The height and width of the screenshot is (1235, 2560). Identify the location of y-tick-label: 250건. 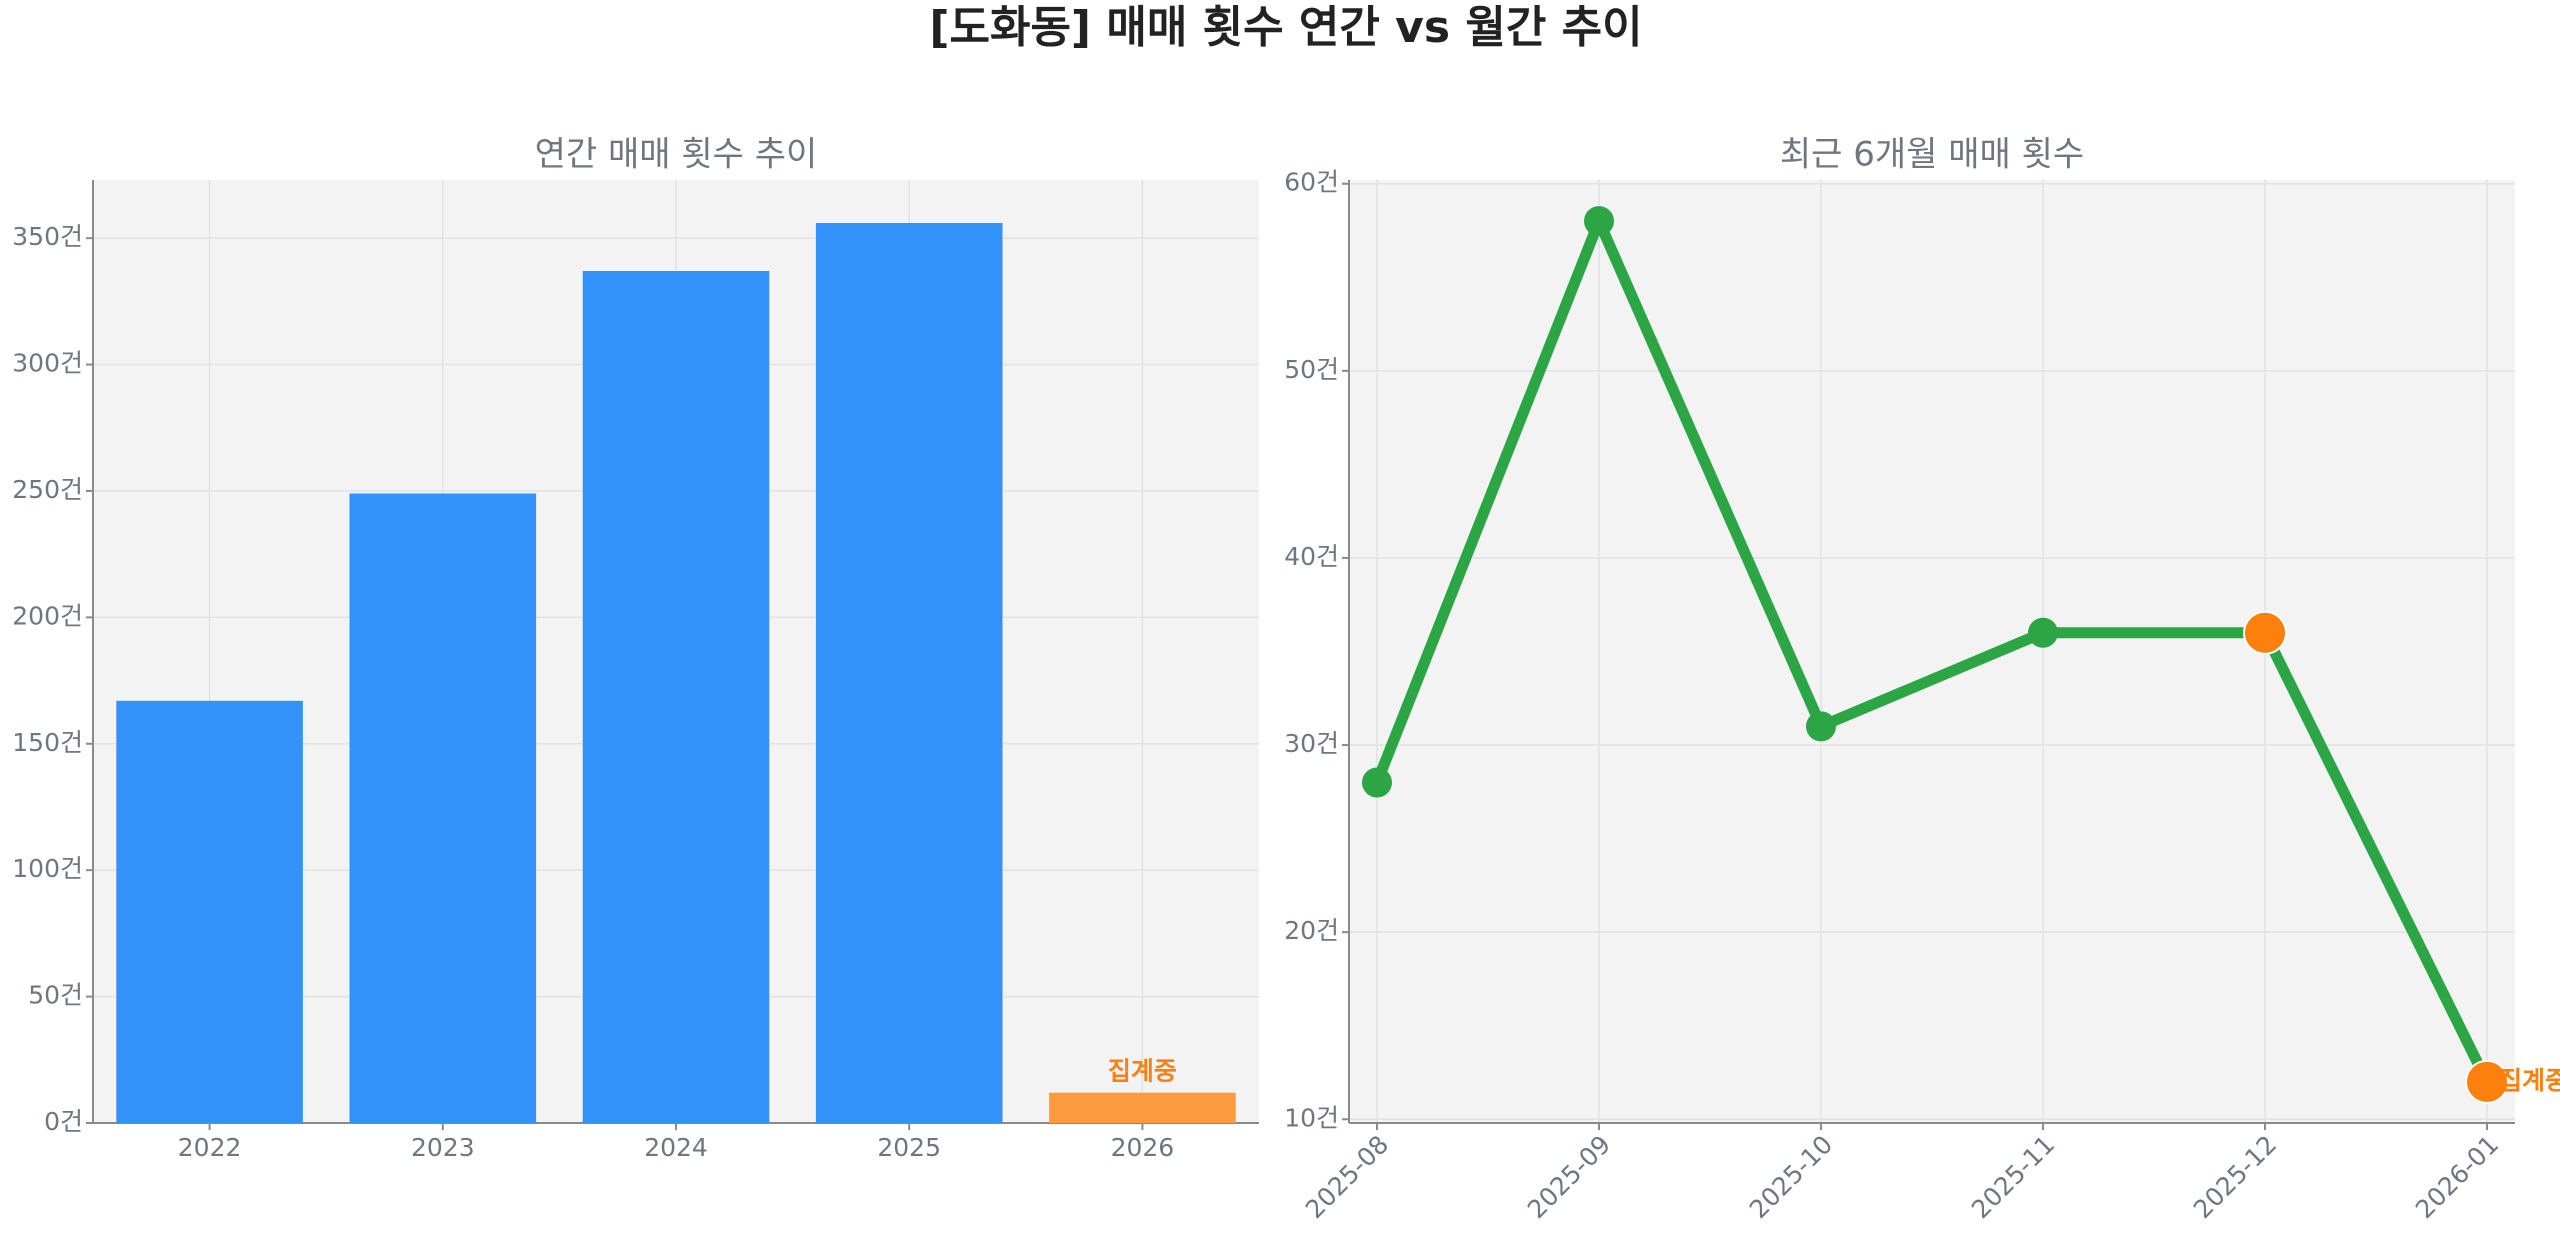
(47, 489).